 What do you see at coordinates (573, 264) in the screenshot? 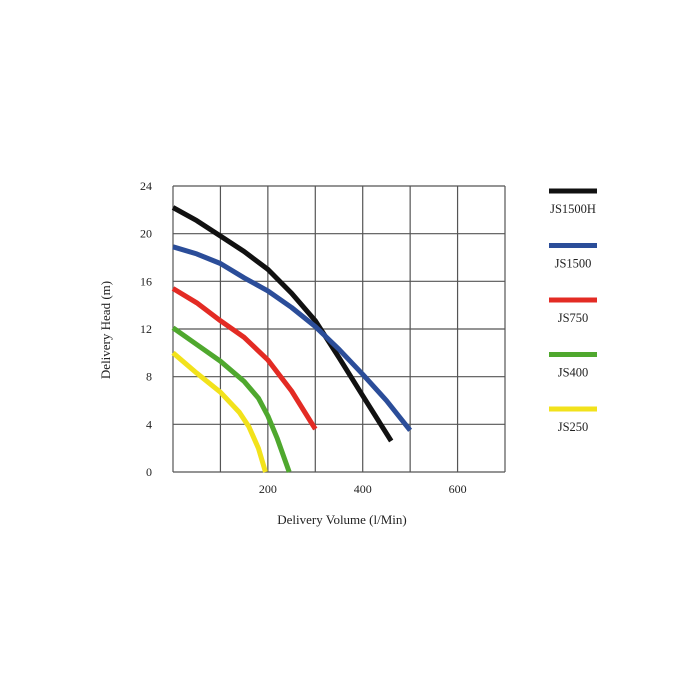
I see `legend-label-js1500: JS1500` at bounding box center [573, 264].